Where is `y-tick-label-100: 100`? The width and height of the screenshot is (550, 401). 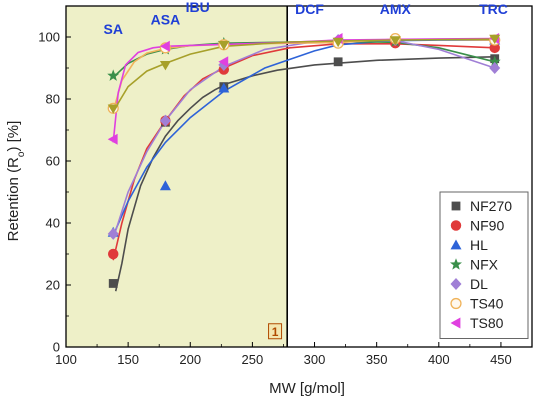 y-tick-label-100: 100 is located at coordinates (49, 37).